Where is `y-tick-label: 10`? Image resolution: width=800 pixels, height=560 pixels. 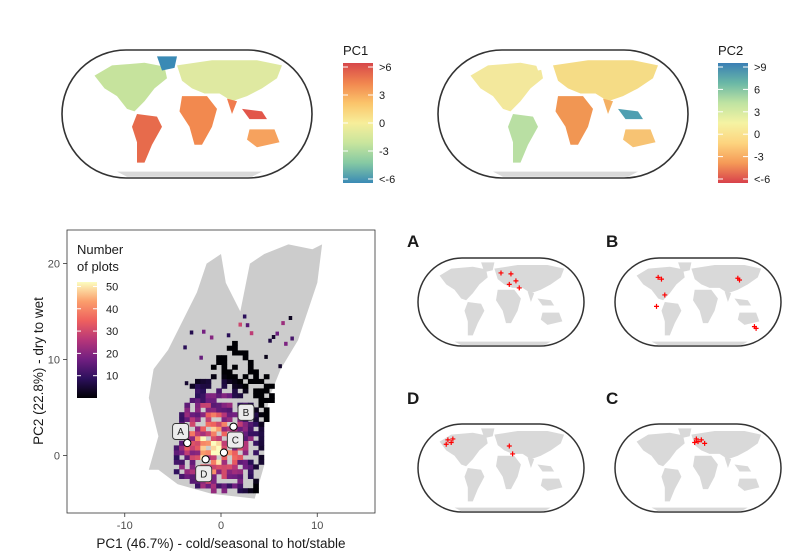
y-tick-label: 10 is located at coordinates (54, 361).